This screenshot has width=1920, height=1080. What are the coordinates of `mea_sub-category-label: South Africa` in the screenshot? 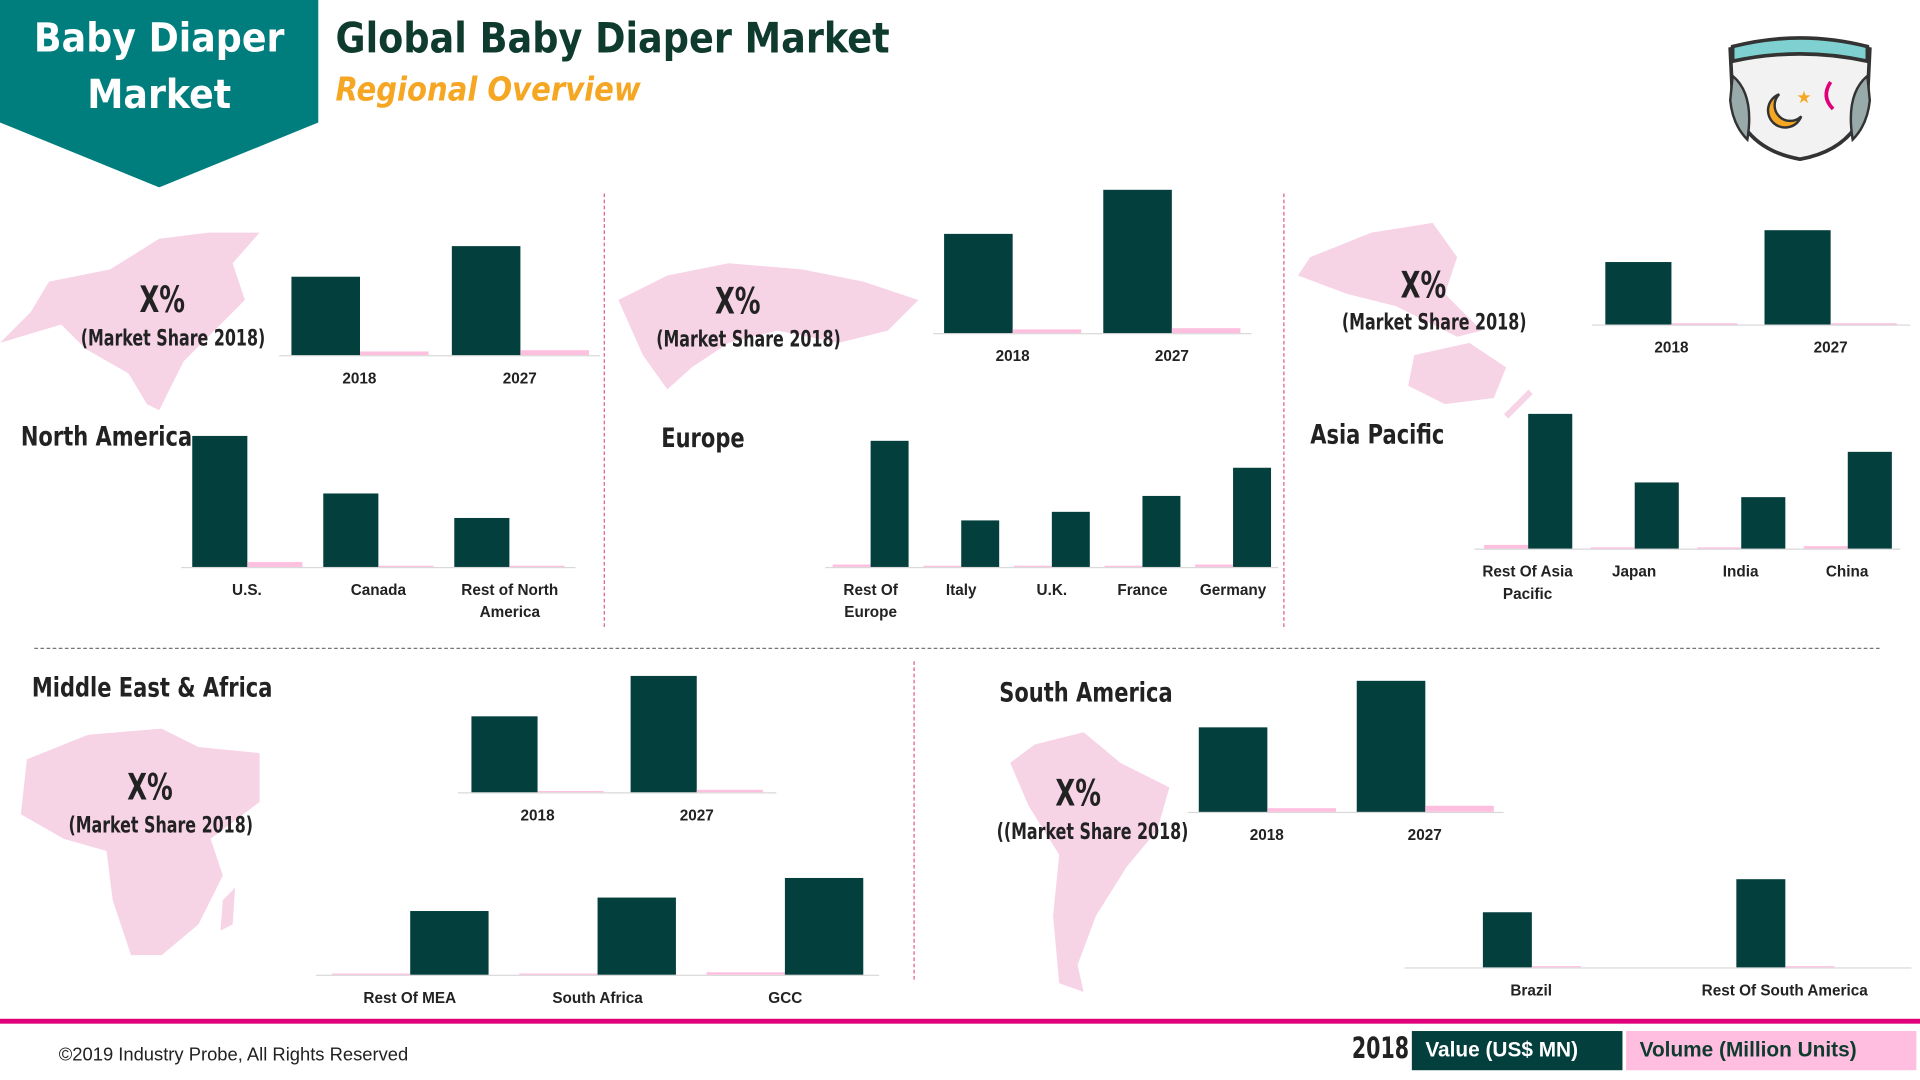 It's located at (597, 998).